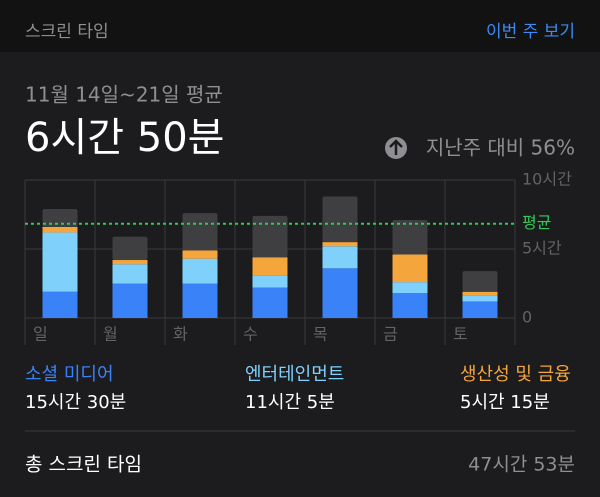  Describe the element at coordinates (547, 179) in the screenshot. I see `y-tick-label: 10시간` at that location.